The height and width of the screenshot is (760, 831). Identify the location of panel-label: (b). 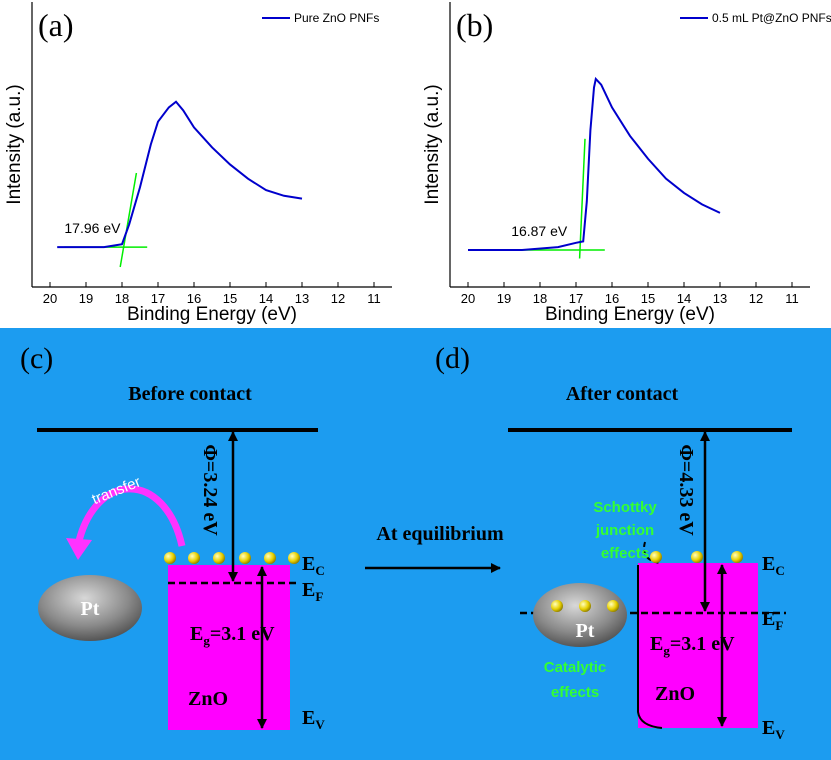
(474, 25).